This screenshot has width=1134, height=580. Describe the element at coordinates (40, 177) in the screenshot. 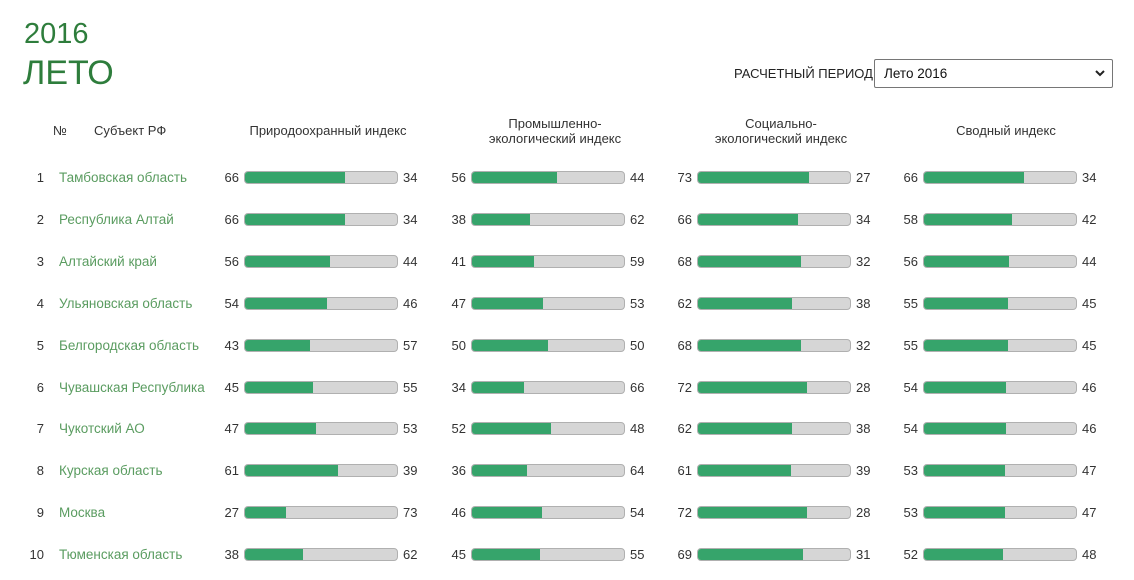

I see `rank-number: 1` at that location.